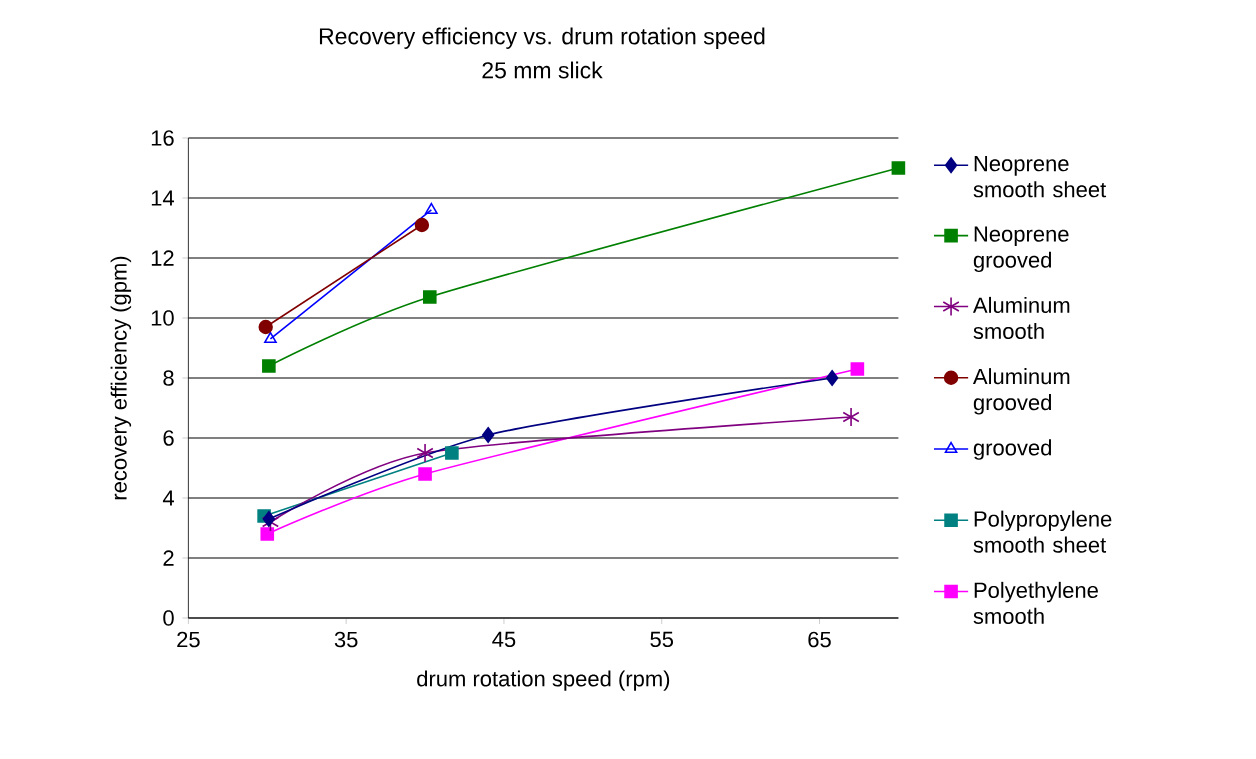 The height and width of the screenshot is (759, 1256). Describe the element at coordinates (543, 680) in the screenshot. I see `x-axis-title: drum rotation speed (rpm)` at that location.